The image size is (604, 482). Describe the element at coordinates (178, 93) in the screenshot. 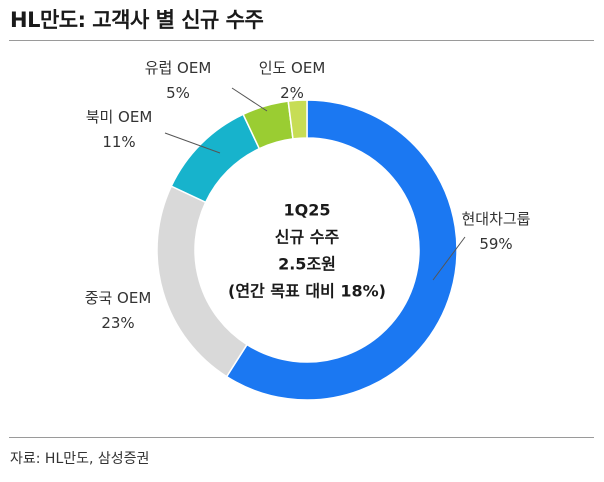

I see `slice-value-label: 5%` at that location.